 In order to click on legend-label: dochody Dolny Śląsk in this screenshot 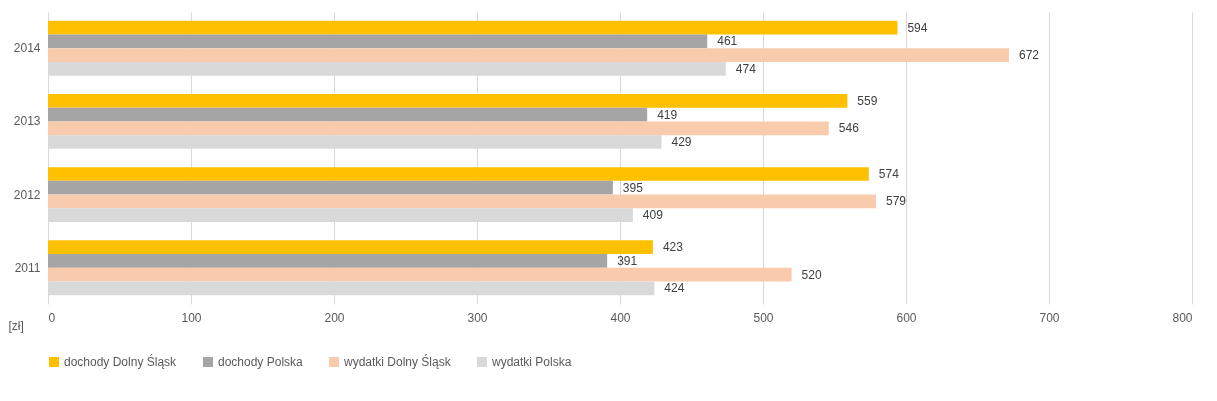, I will do `click(121, 361)`.